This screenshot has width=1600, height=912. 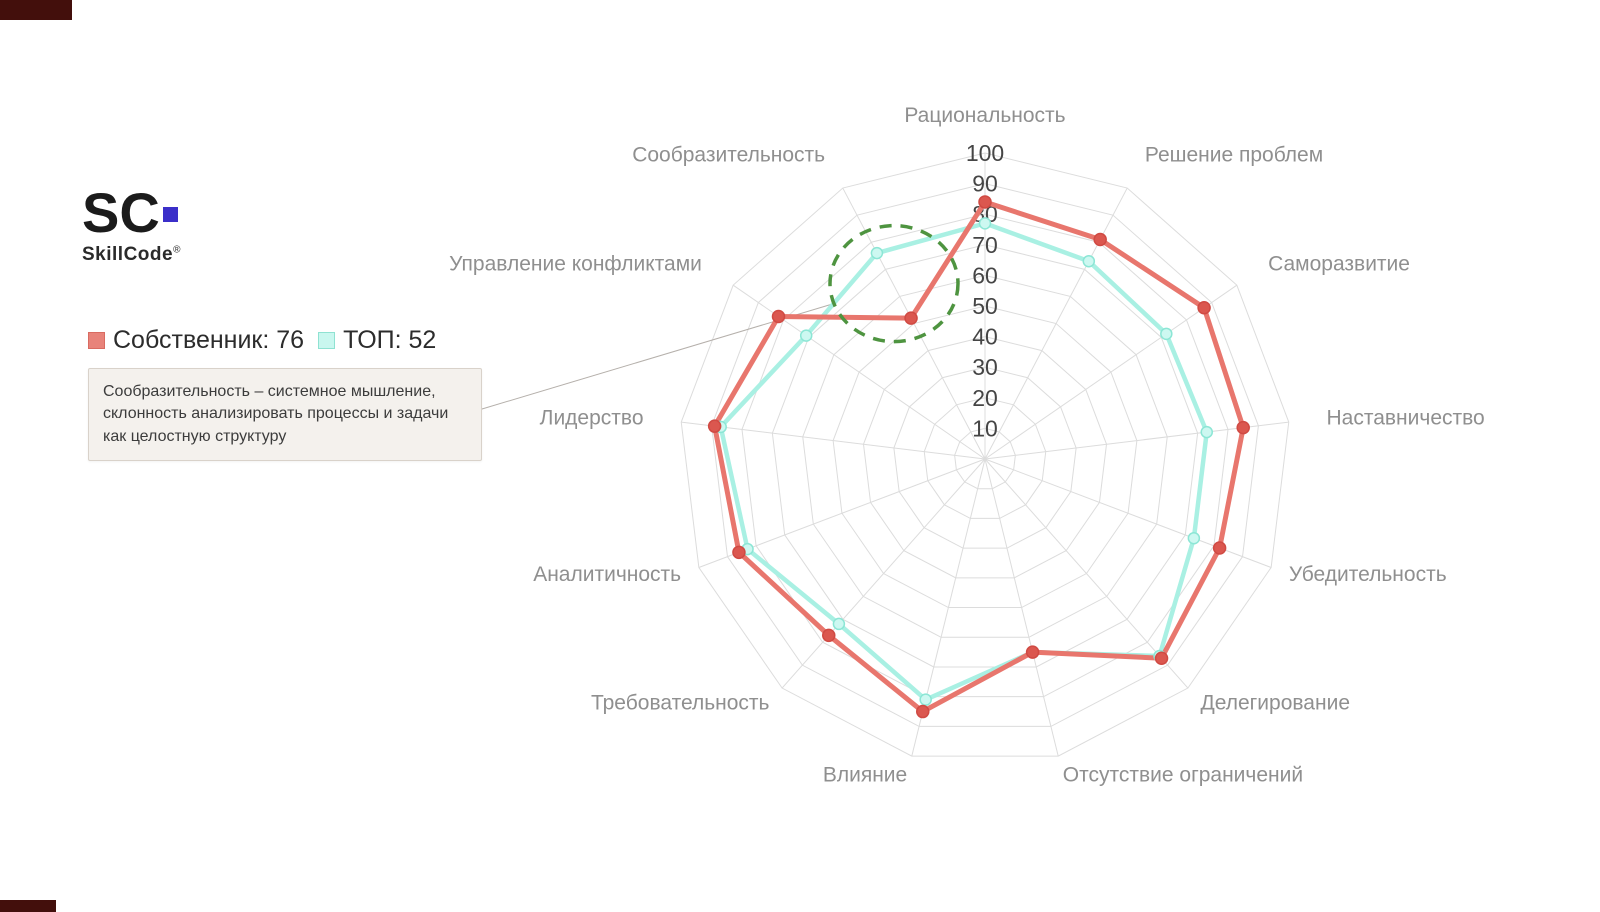 I want to click on corner-mark-top-left, so click(x=36, y=10).